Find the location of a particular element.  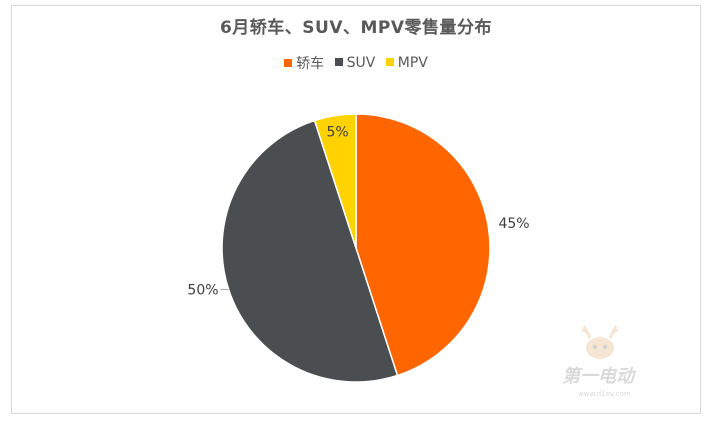

legend-label-mpv: MPV is located at coordinates (412, 63).